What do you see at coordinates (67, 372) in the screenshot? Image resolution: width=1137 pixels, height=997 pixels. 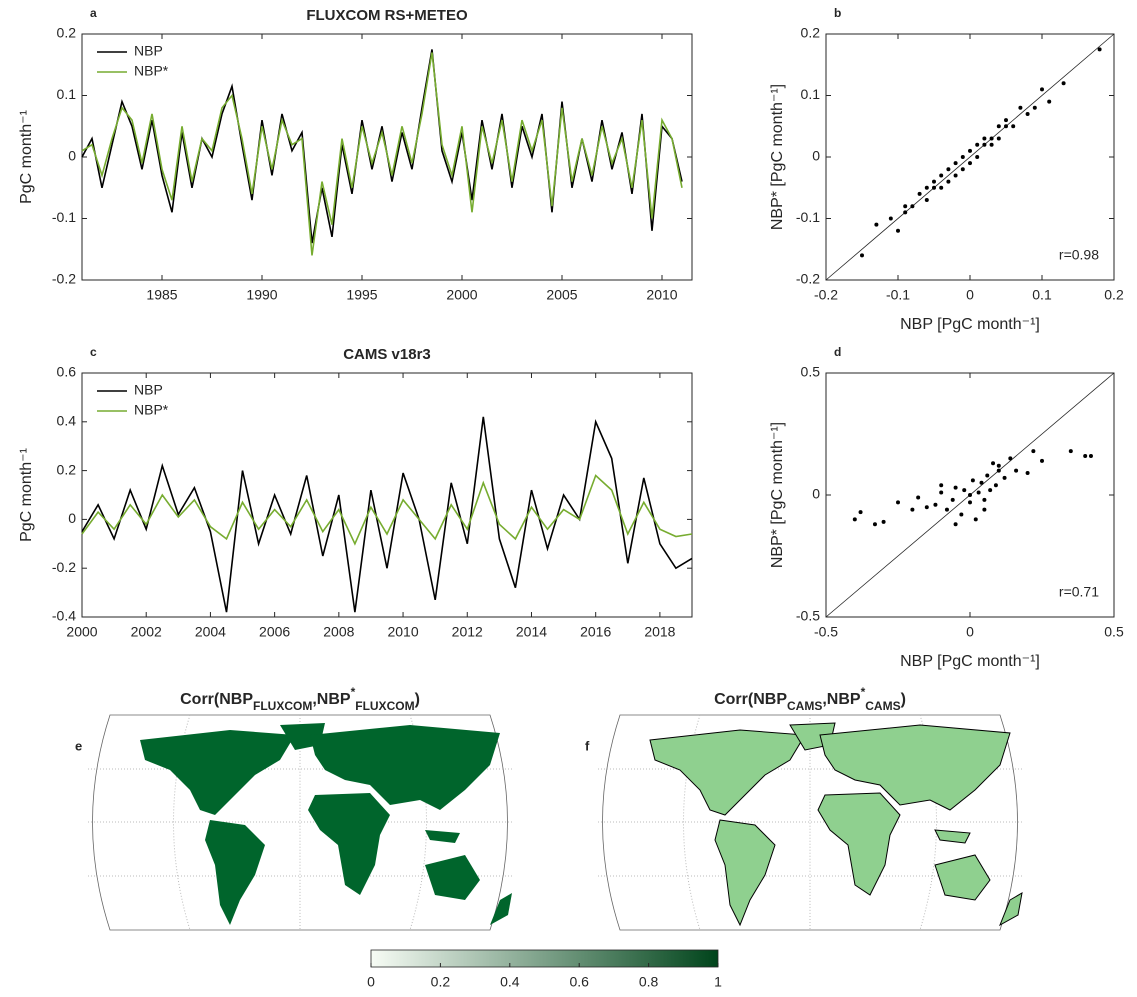 I see `y-tick-label: 0.6` at bounding box center [67, 372].